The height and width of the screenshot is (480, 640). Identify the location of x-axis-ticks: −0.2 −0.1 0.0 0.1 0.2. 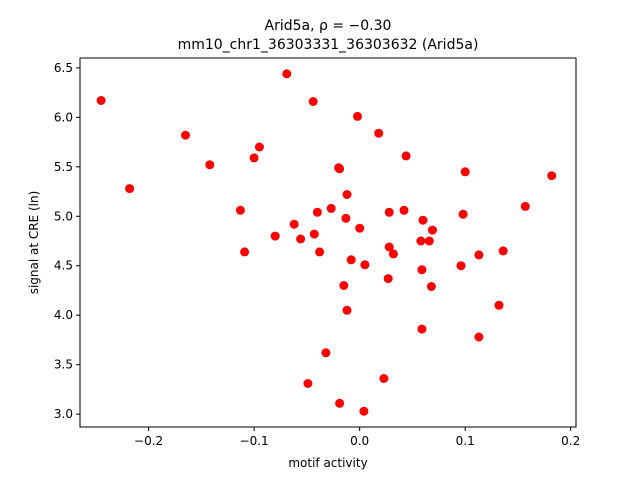
(357, 437).